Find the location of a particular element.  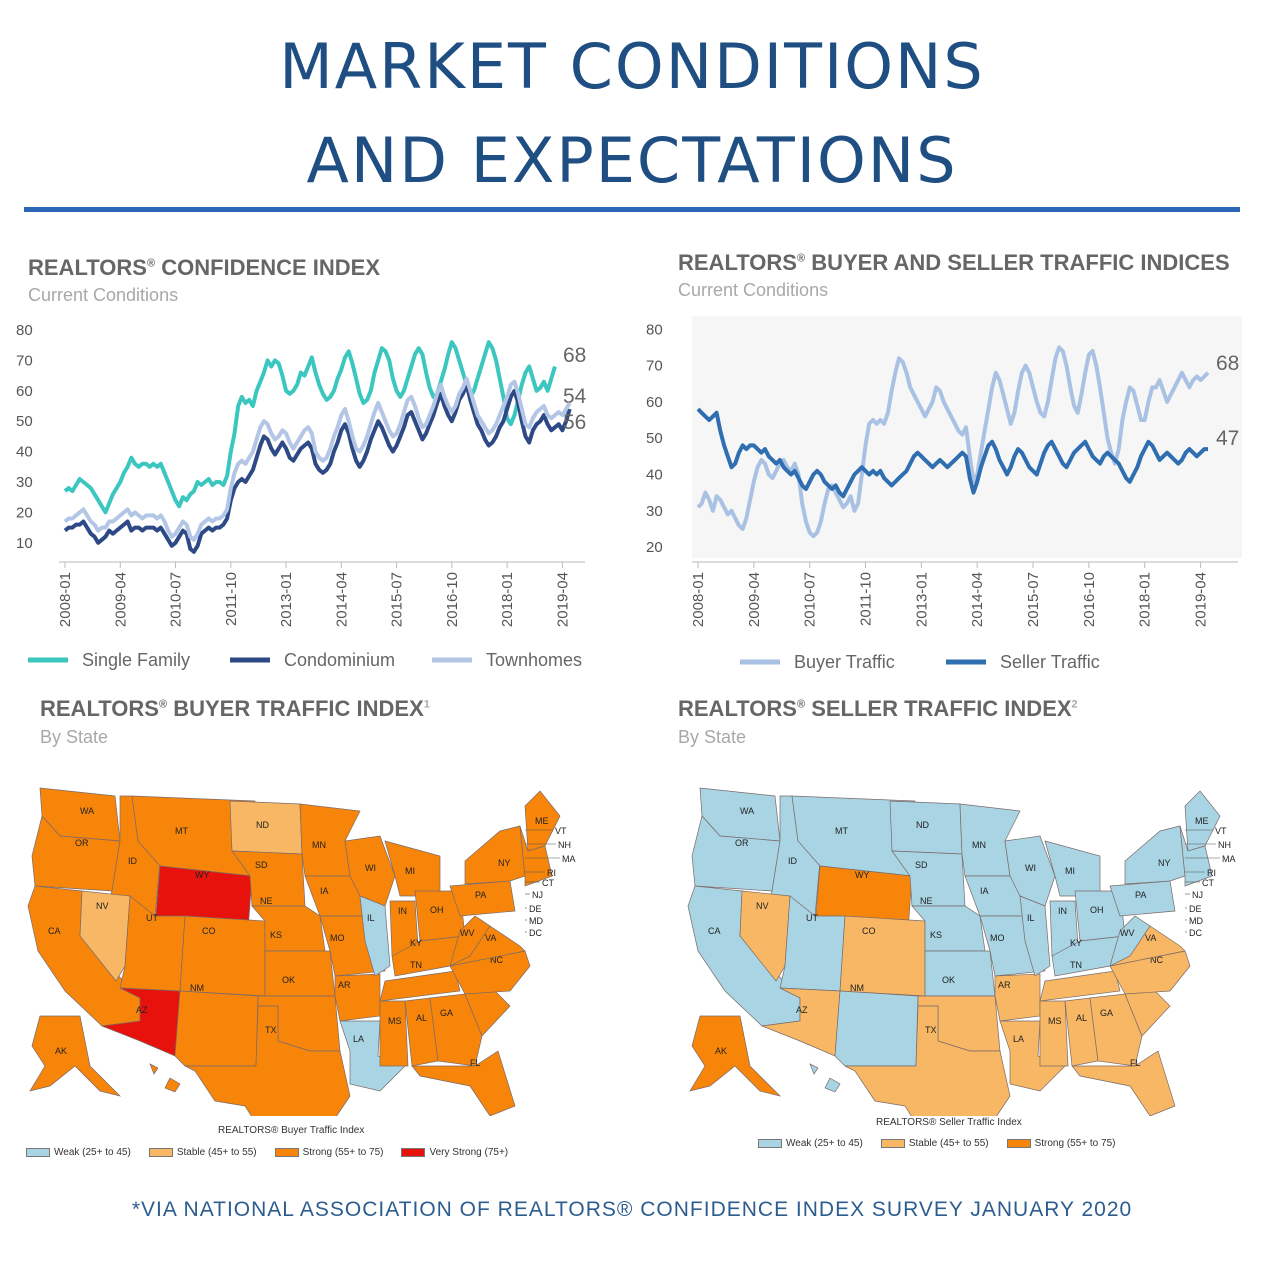

legend-label: Weak (25+ to 45) is located at coordinates (824, 1143).